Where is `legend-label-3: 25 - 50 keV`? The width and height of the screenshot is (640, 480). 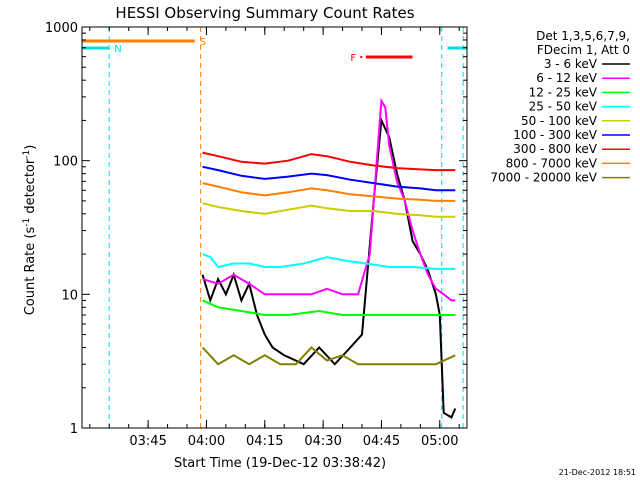 legend-label-3: 25 - 50 keV is located at coordinates (563, 107).